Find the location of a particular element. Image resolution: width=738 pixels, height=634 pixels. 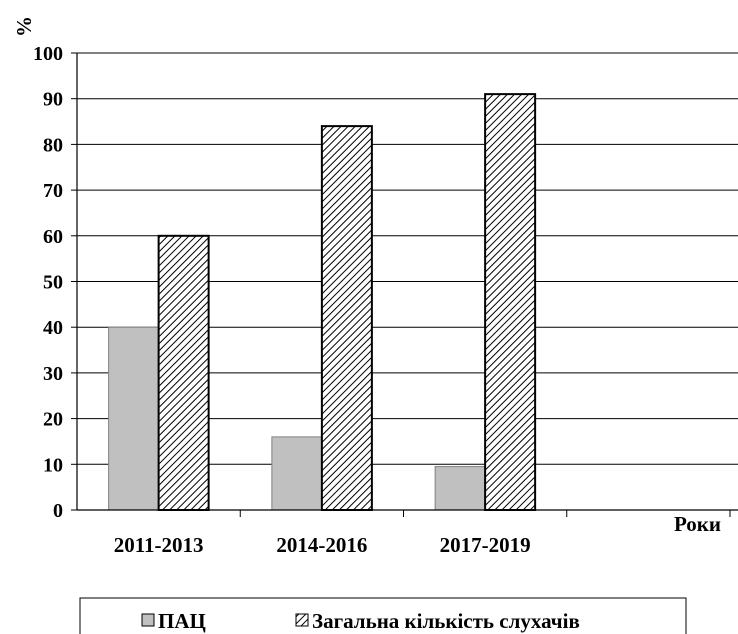

y-axis-label: % is located at coordinates (24, 26).